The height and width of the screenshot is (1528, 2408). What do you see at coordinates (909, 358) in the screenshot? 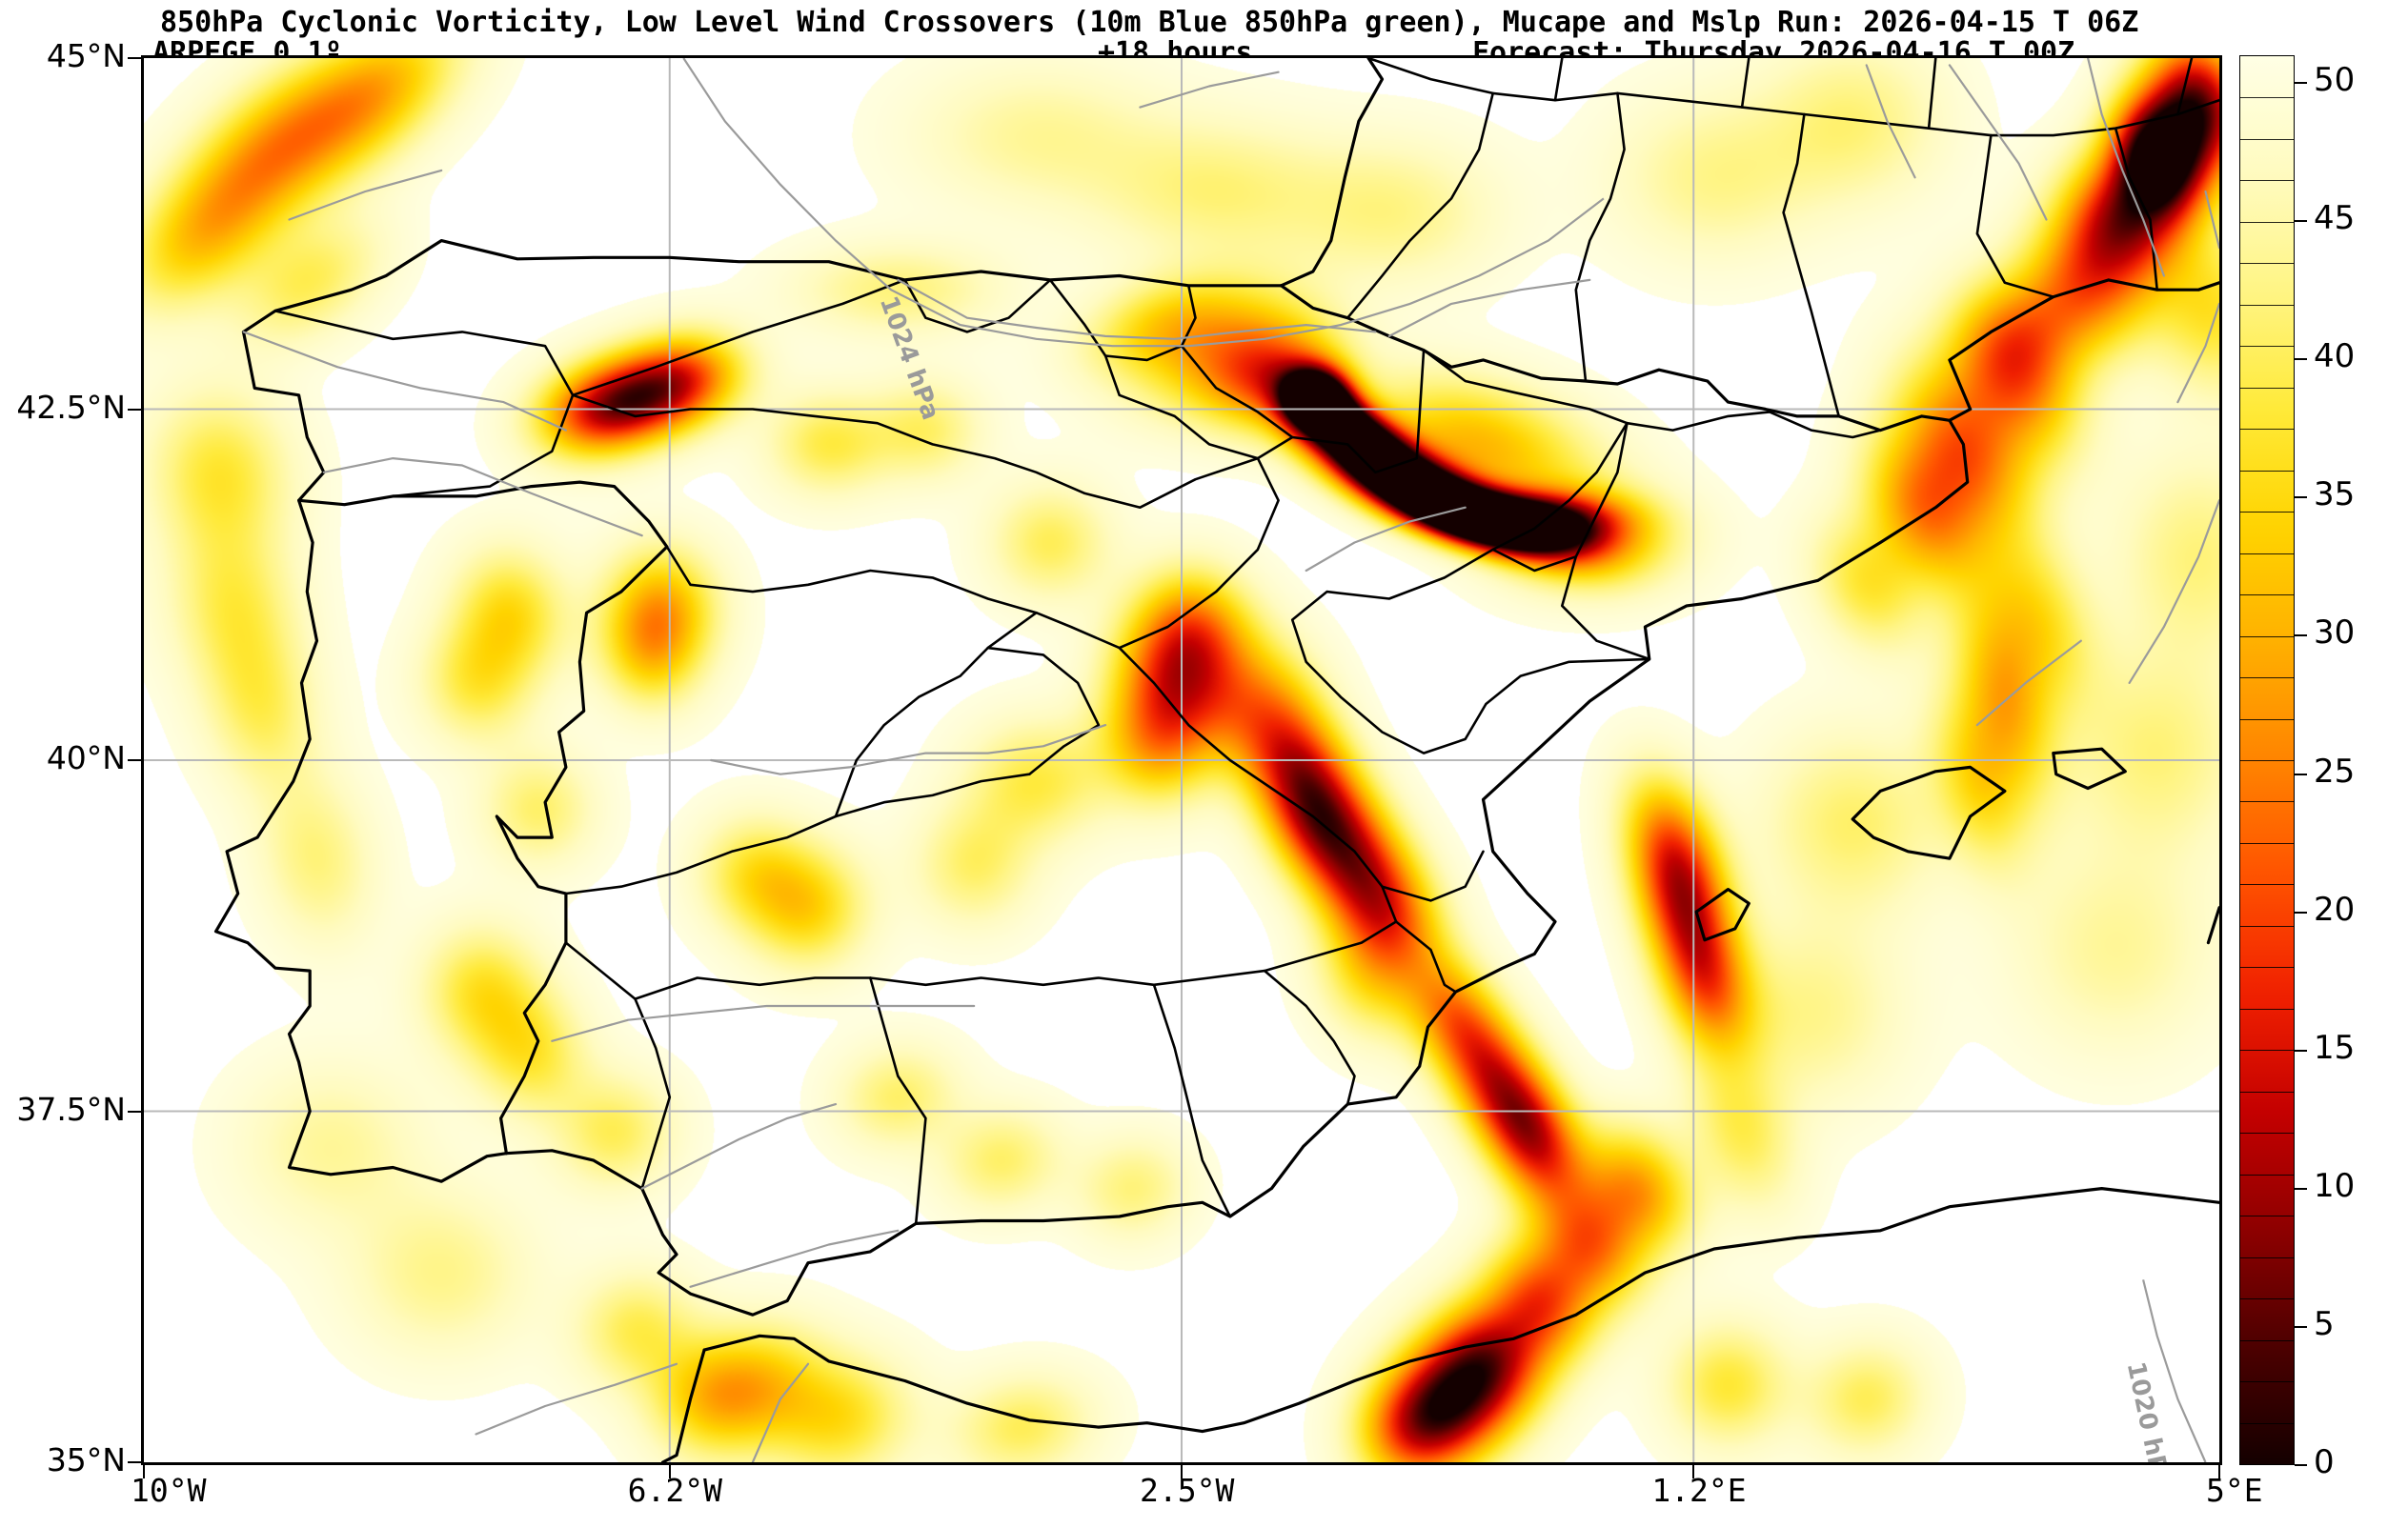
I see `isobar-label-0: 1024 hPa` at bounding box center [909, 358].